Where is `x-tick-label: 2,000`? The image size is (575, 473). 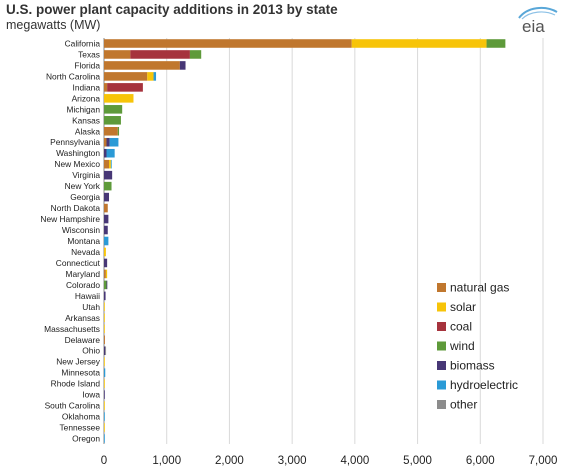
x-tick-label: 2,000 is located at coordinates (229, 461).